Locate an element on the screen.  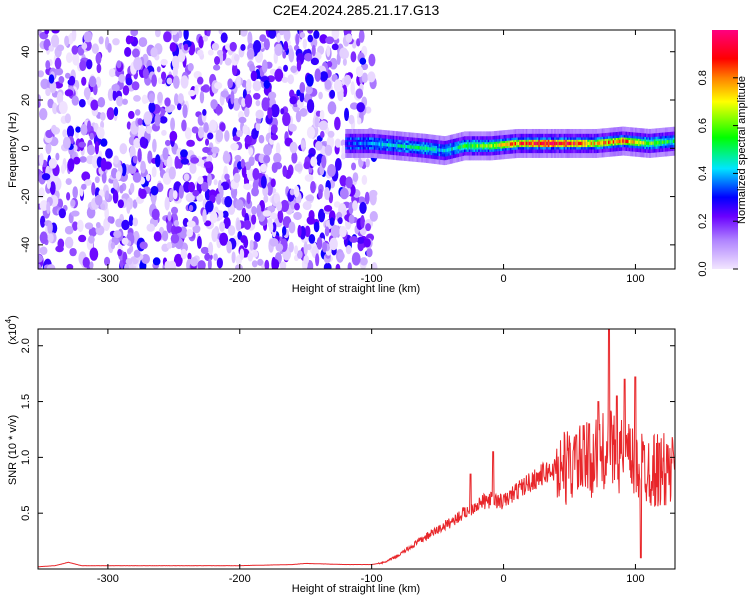
x-tick-label: 100 is located at coordinates (635, 579).